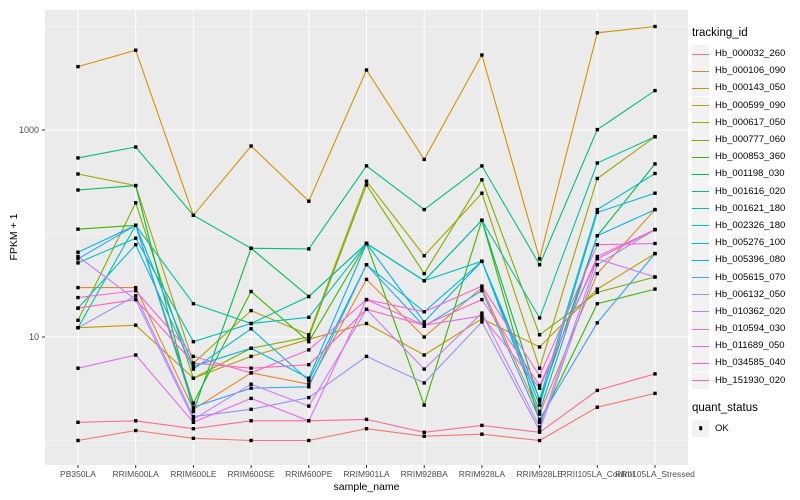 This screenshot has width=800, height=500. What do you see at coordinates (750, 88) in the screenshot?
I see `legend-item-label: Hb_000143_050` at bounding box center [750, 88].